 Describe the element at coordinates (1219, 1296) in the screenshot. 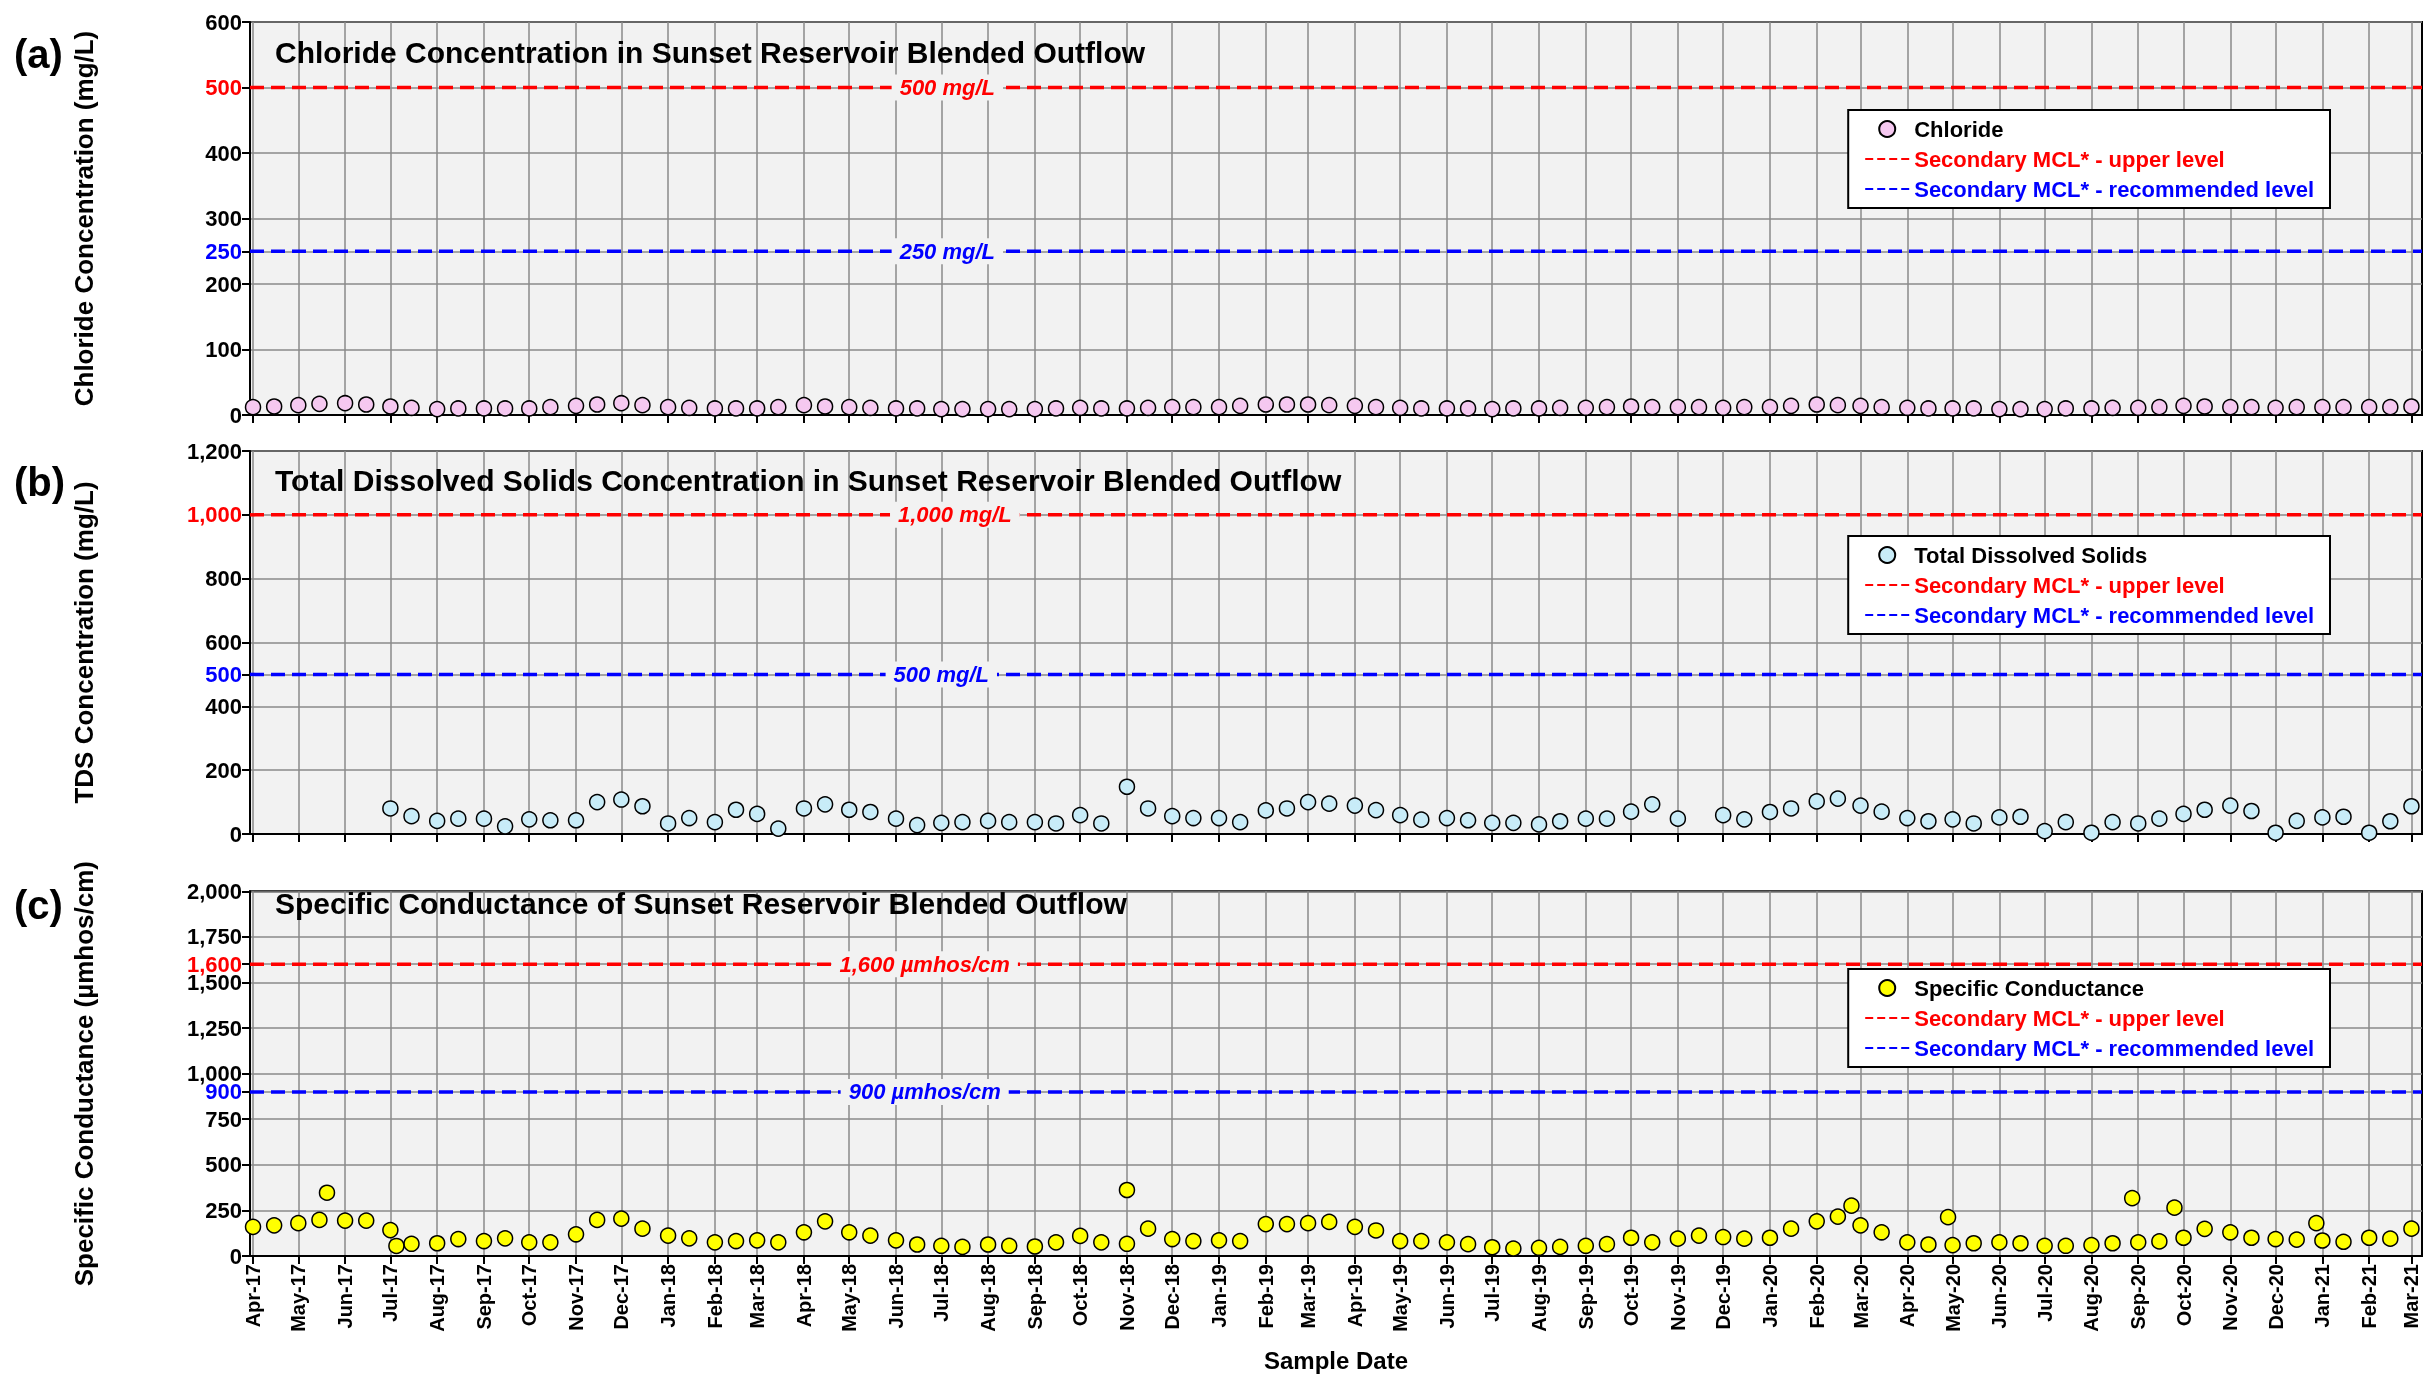

I see `x-tick-label: Jan-19` at that location.